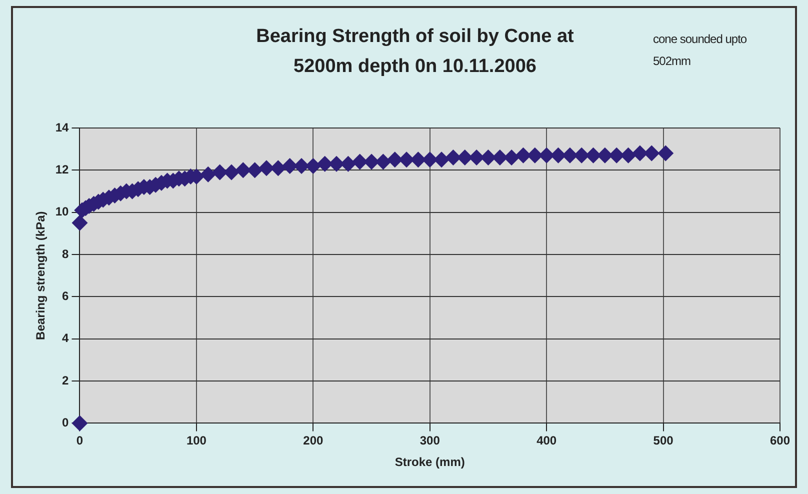 The height and width of the screenshot is (494, 808). Describe the element at coordinates (430, 441) in the screenshot. I see `x-tick-label: 300` at that location.